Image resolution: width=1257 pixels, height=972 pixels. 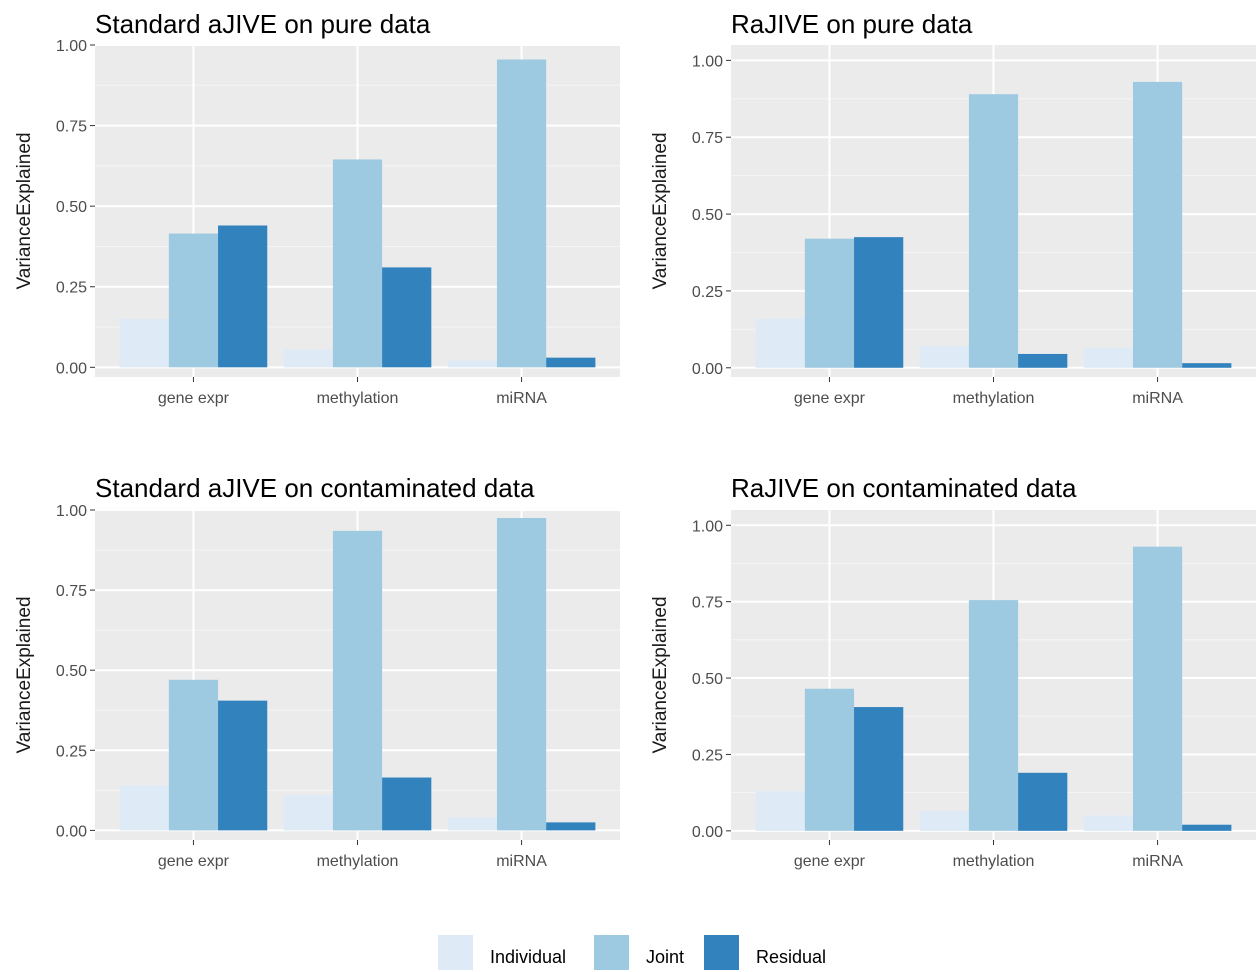 I want to click on legend-label: Joint, so click(x=665, y=957).